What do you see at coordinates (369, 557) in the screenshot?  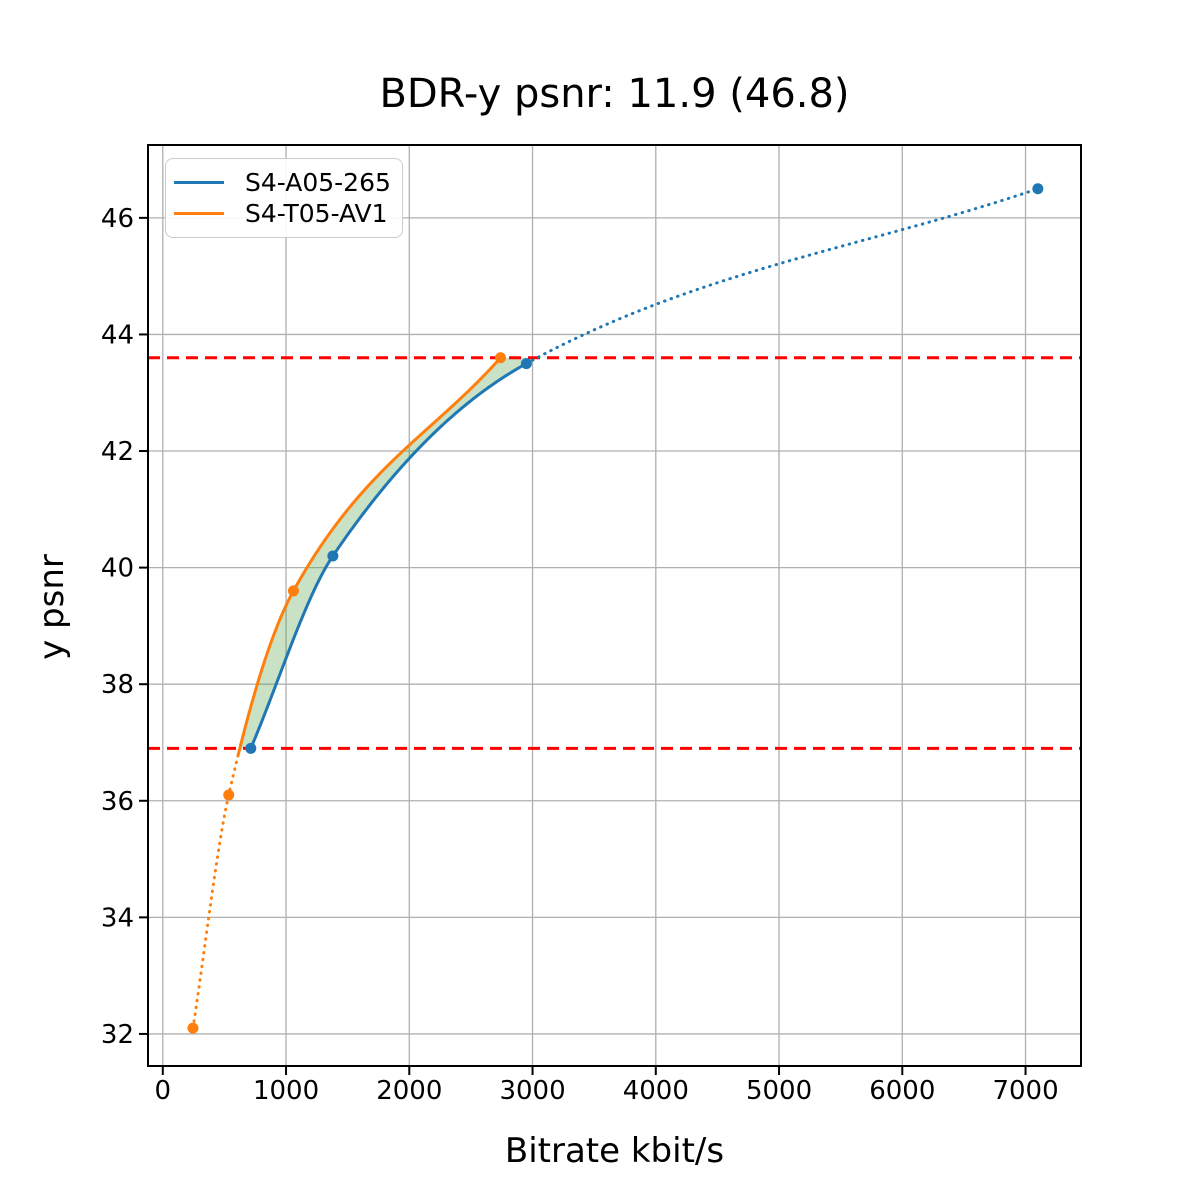 I see `series-1-solid-line` at bounding box center [369, 557].